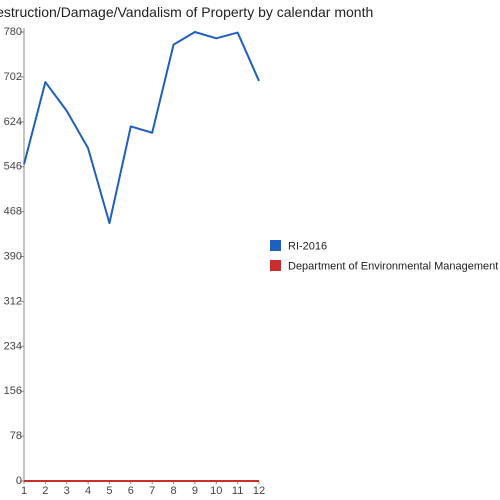  Describe the element at coordinates (13, 346) in the screenshot. I see `y-tick-label: 234` at that location.